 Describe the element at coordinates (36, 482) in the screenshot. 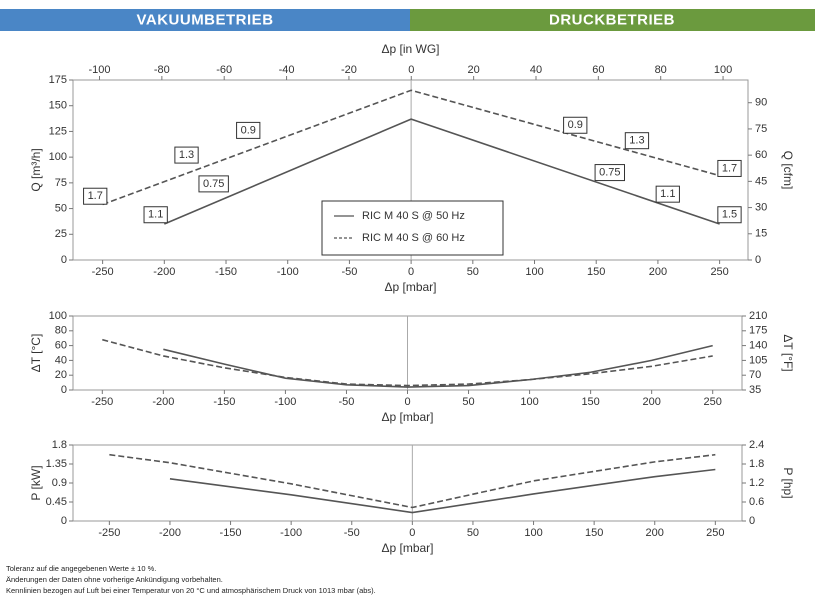

I see `y-axis-label: P [kW]` at that location.